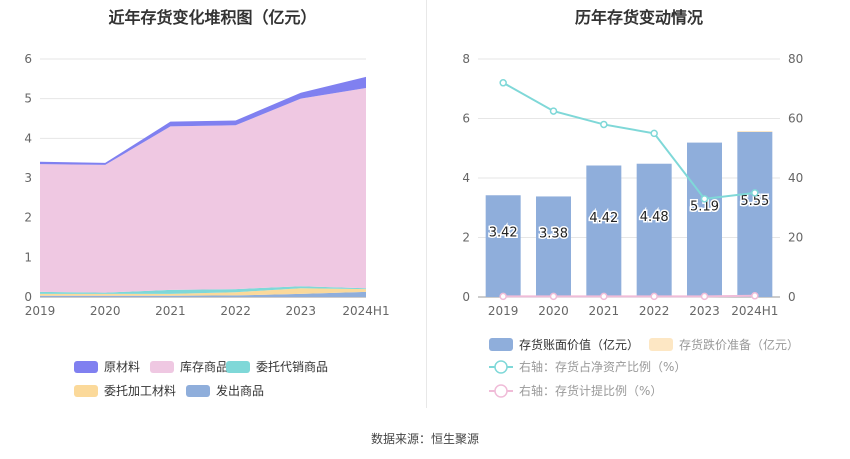  Describe the element at coordinates (140, 391) in the screenshot. I see `legend-label: 委托加工材料` at that location.